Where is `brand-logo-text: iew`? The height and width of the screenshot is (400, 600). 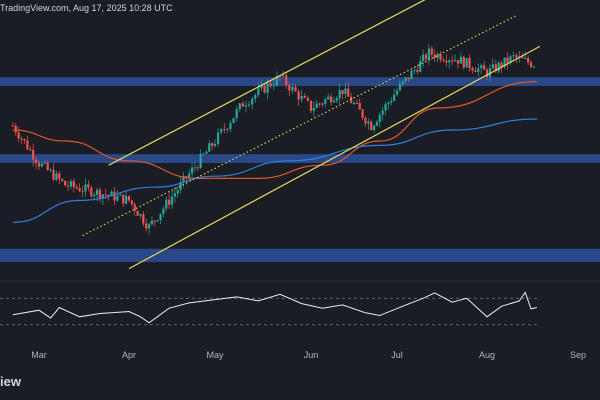
brand-logo-text: iew is located at coordinates (10, 381).